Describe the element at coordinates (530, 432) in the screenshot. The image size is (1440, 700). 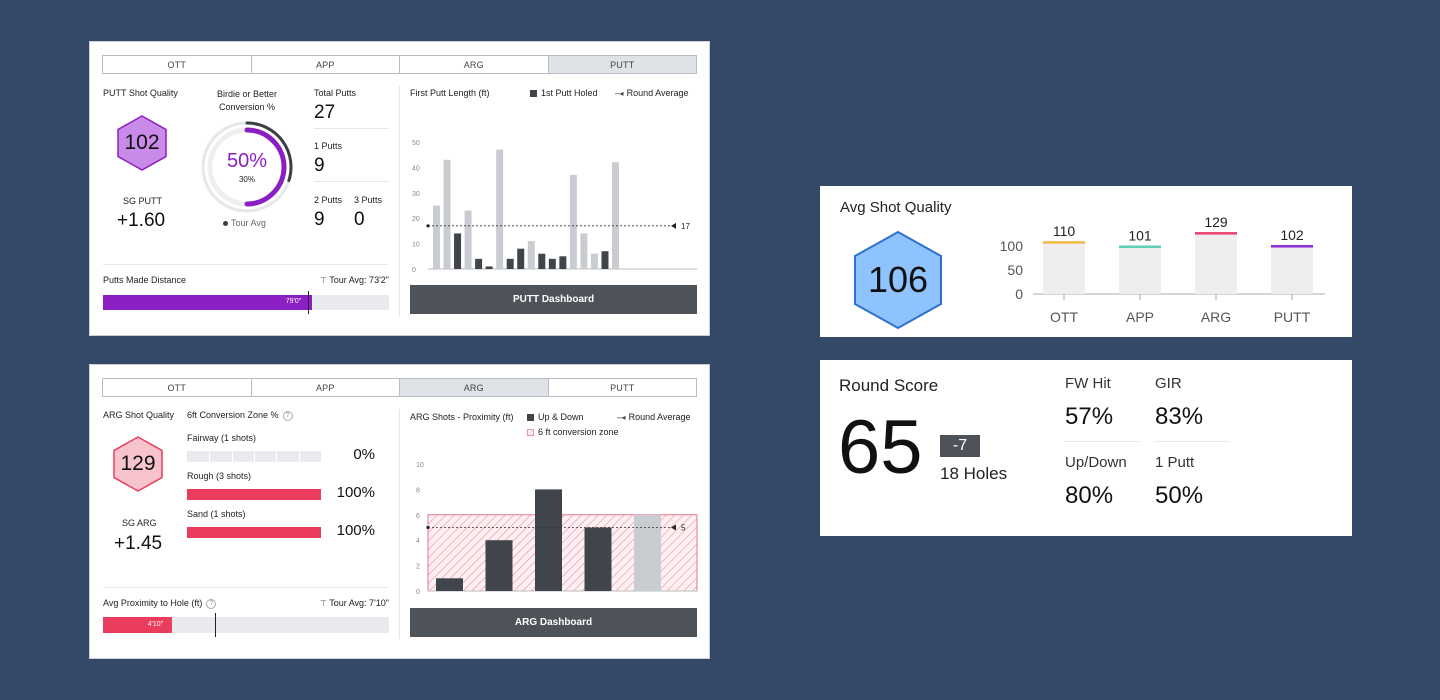
I see `hatch-square-icon` at that location.